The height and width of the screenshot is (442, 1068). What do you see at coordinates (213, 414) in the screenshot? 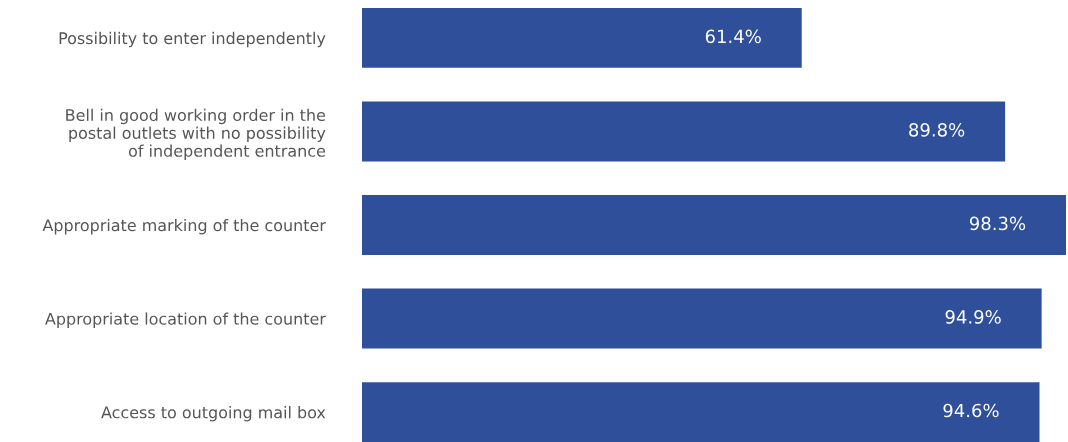
I see `y-tick-label: Access to outgoing mail box` at bounding box center [213, 414].